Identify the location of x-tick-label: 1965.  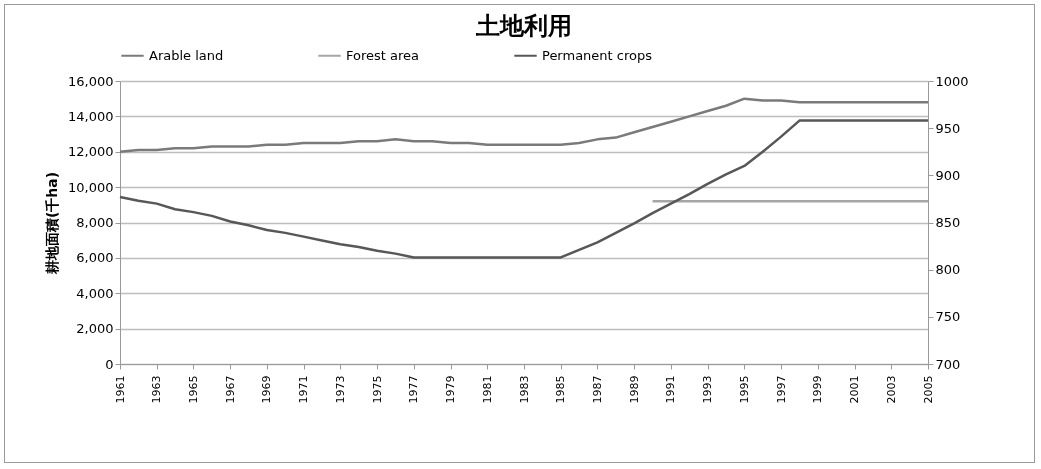
(193, 389).